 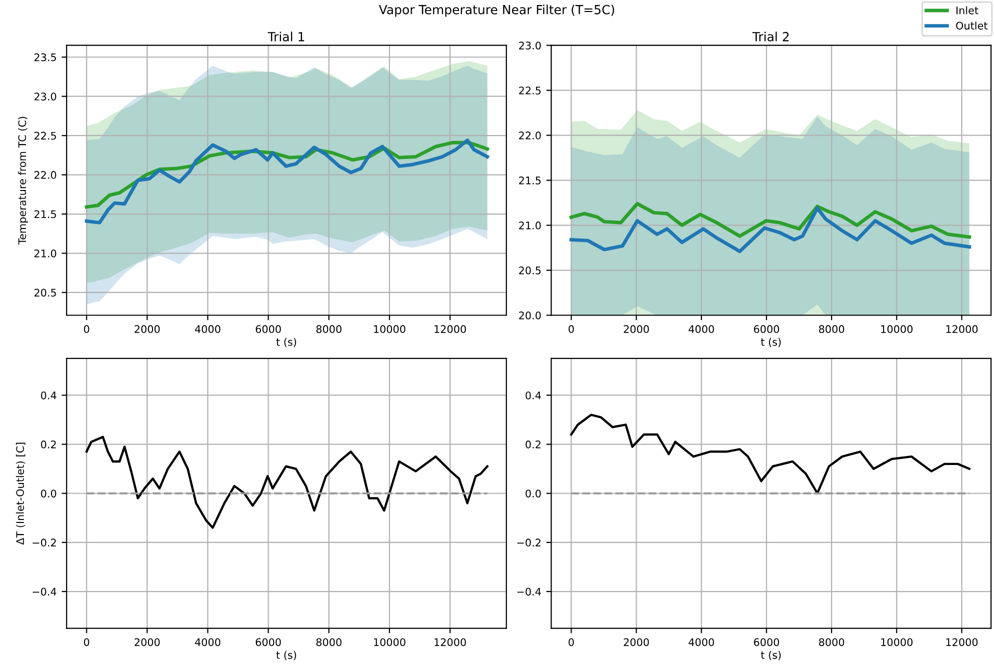 What do you see at coordinates (286, 37) in the screenshot?
I see `chart-title: Trial 1` at bounding box center [286, 37].